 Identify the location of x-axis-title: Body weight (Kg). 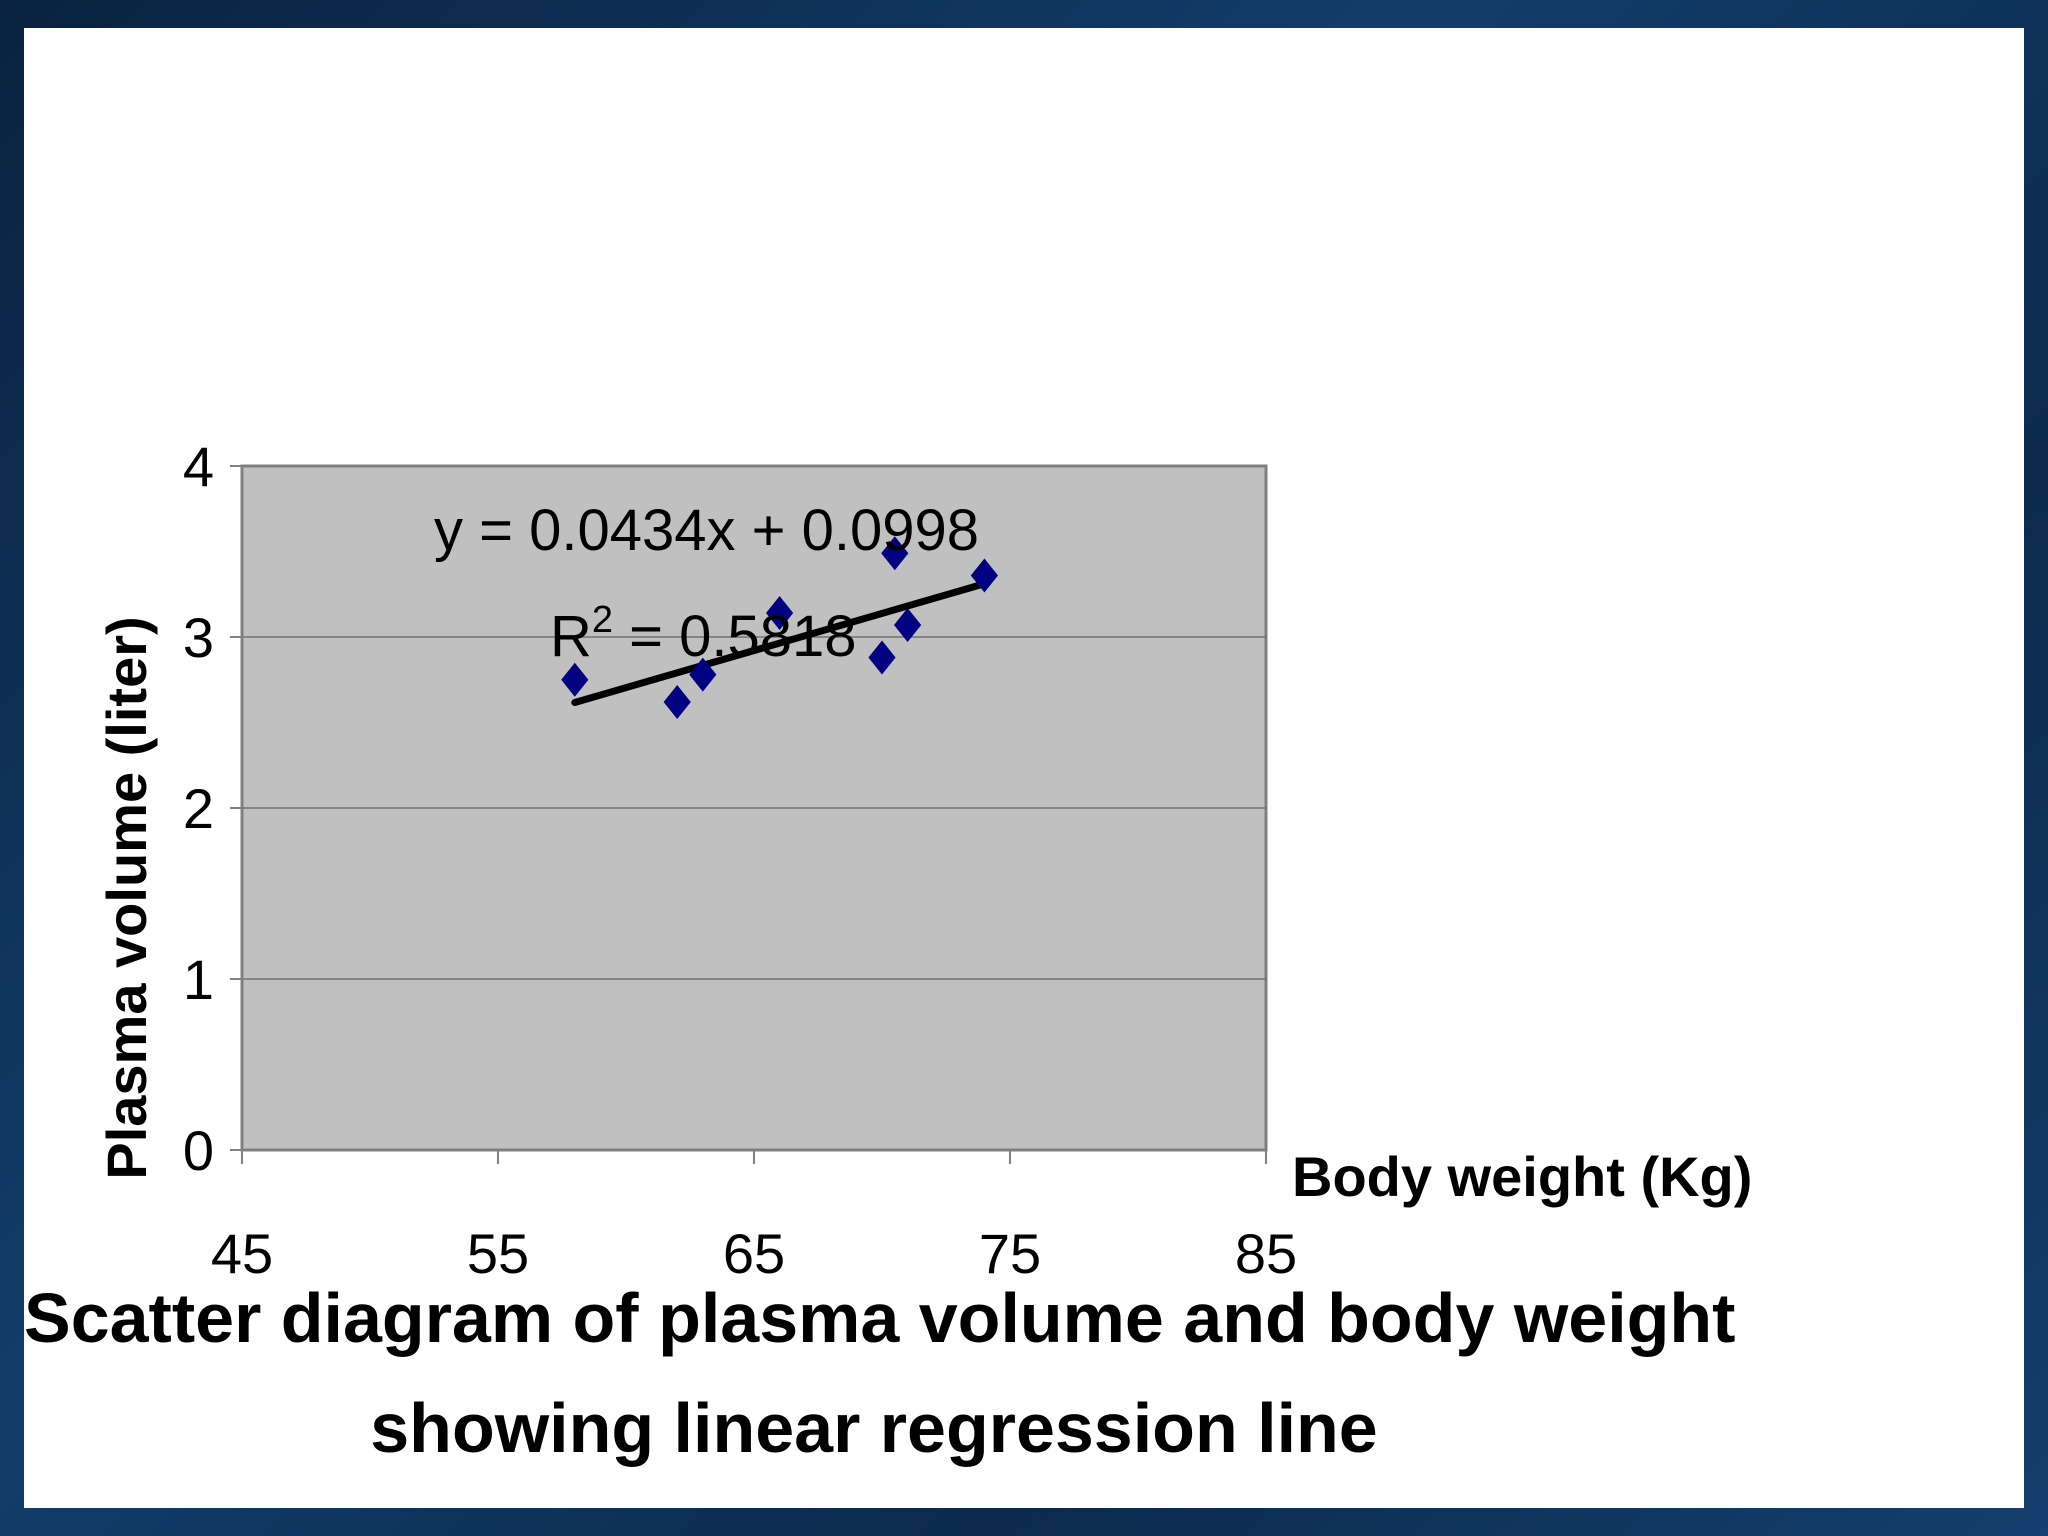
(1522, 1176).